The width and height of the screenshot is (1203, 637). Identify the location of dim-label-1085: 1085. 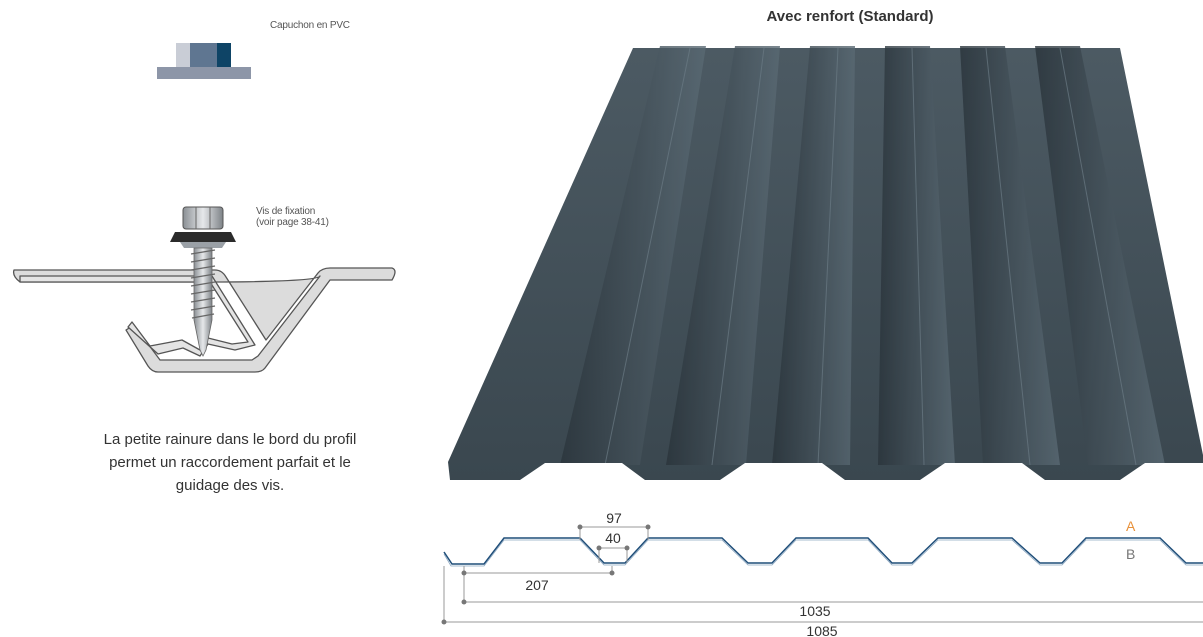
(821, 630).